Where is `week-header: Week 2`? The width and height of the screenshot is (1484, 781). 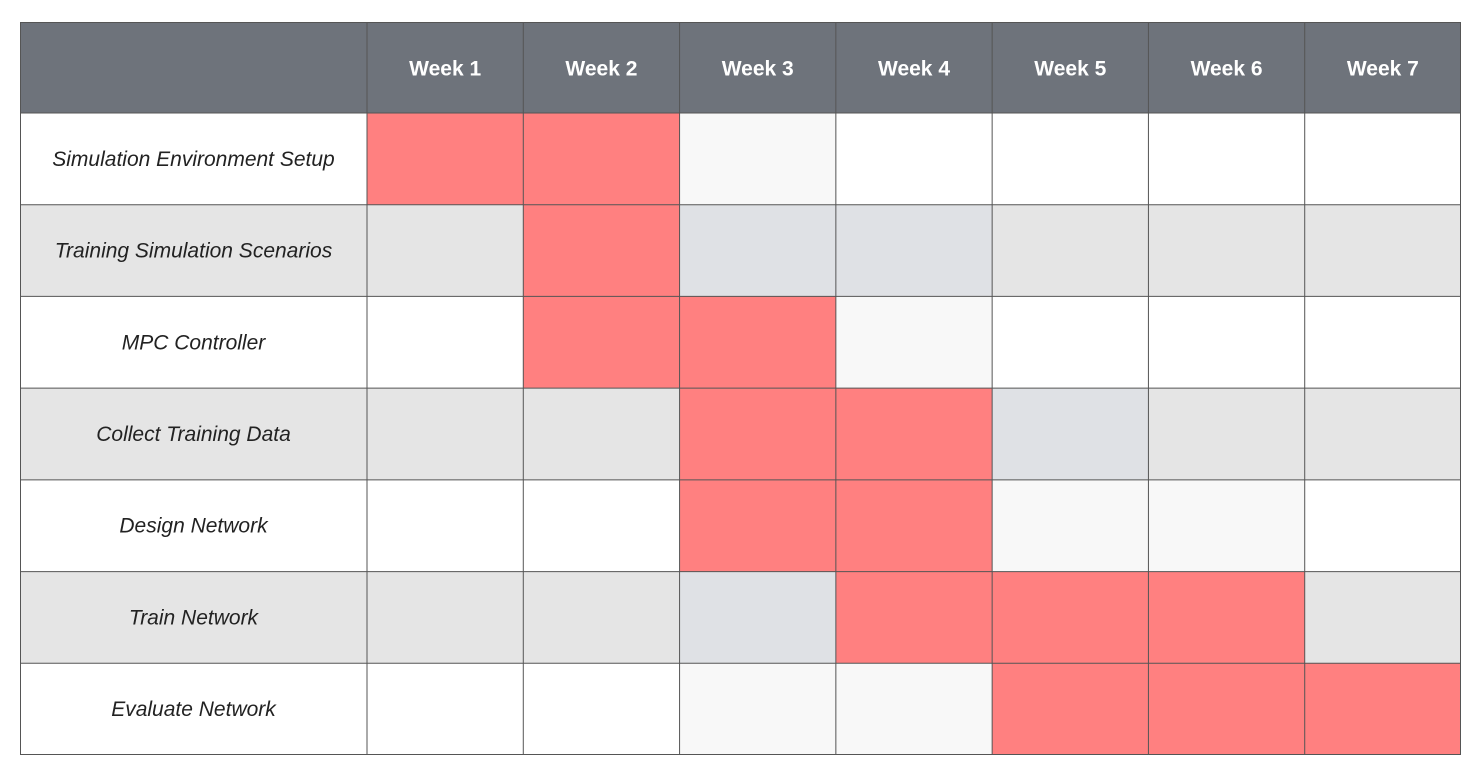 week-header: Week 2 is located at coordinates (601, 69).